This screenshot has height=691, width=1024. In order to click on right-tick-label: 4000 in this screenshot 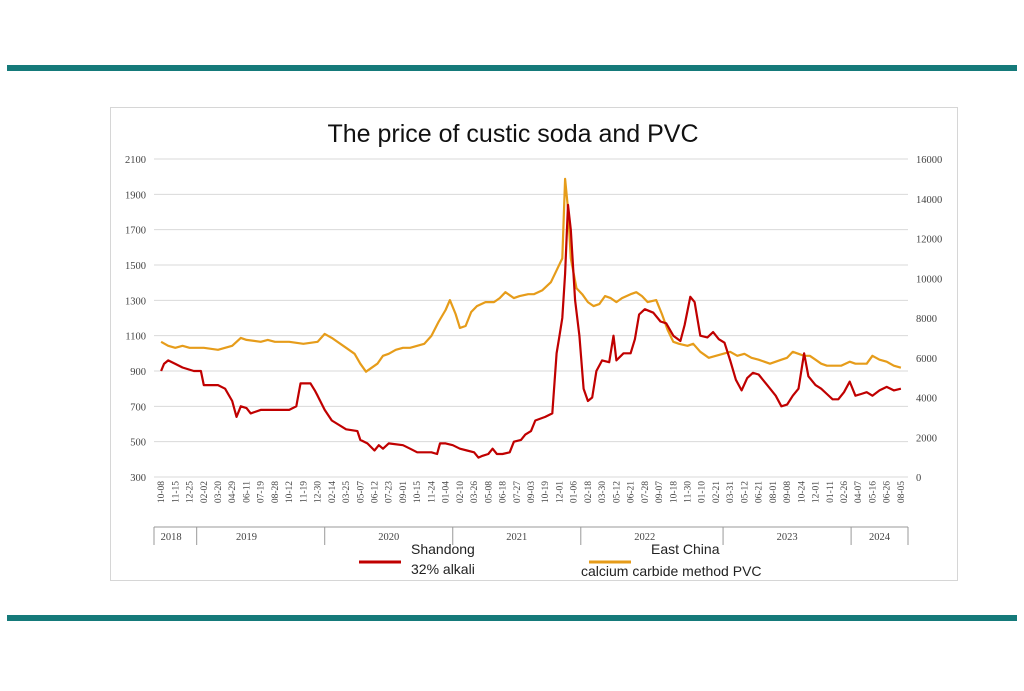, I will do `click(926, 399)`.